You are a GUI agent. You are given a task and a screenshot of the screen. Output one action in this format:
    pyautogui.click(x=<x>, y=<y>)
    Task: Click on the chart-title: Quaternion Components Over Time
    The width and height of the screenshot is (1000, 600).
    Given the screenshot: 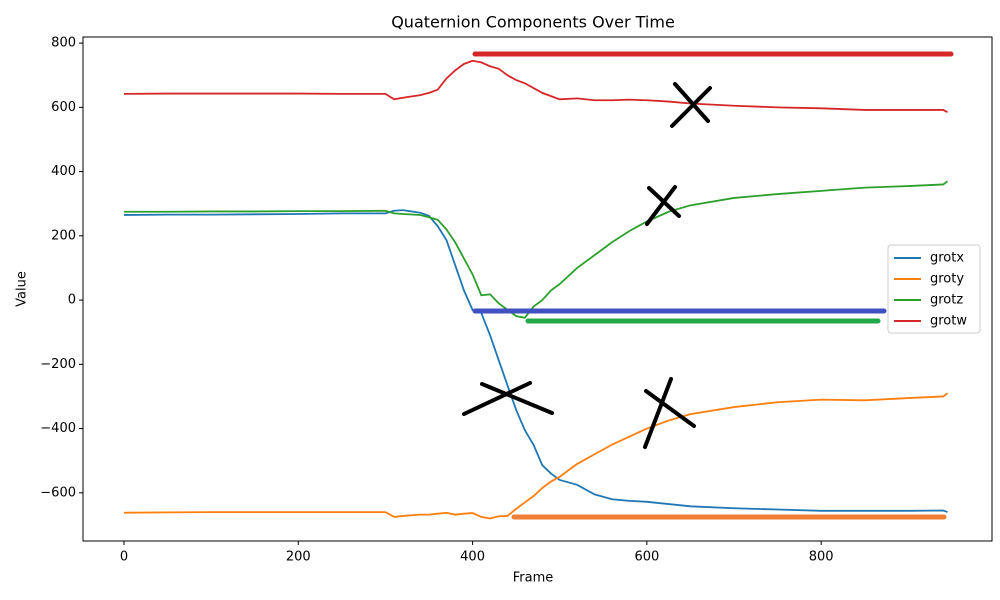 What is the action you would take?
    pyautogui.click(x=533, y=22)
    